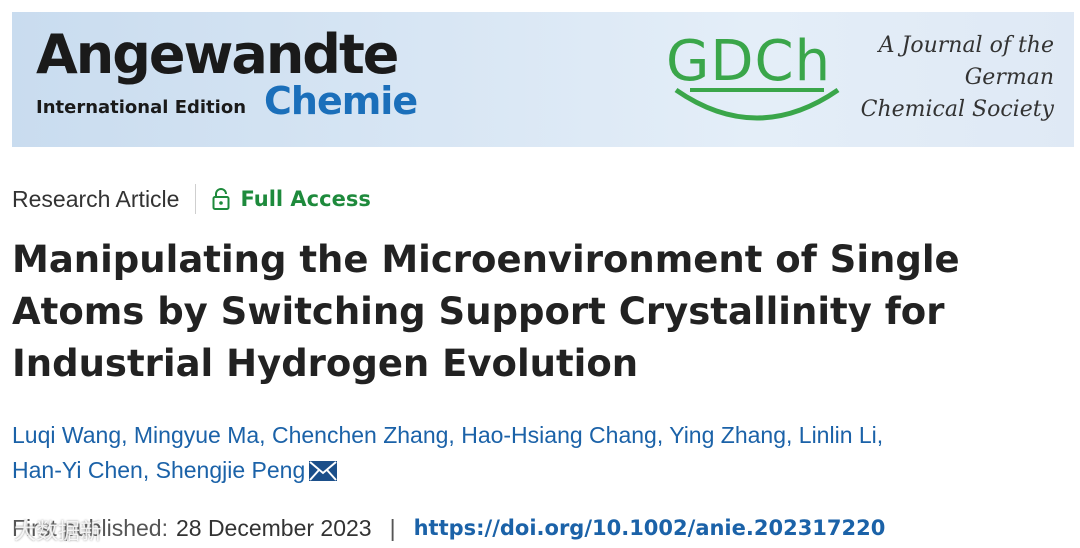  Describe the element at coordinates (77, 470) in the screenshot. I see `author-link: Han-Yi Chen` at that location.